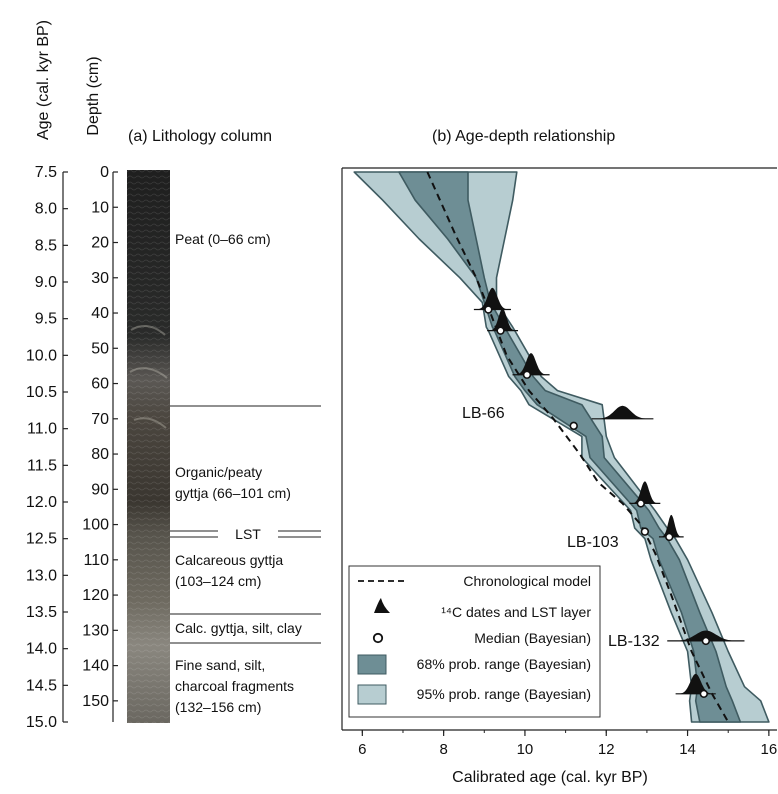 This screenshot has height=794, width=778. Describe the element at coordinates (200, 136) in the screenshot. I see `panel-a-title: (a) Lithology column` at that location.